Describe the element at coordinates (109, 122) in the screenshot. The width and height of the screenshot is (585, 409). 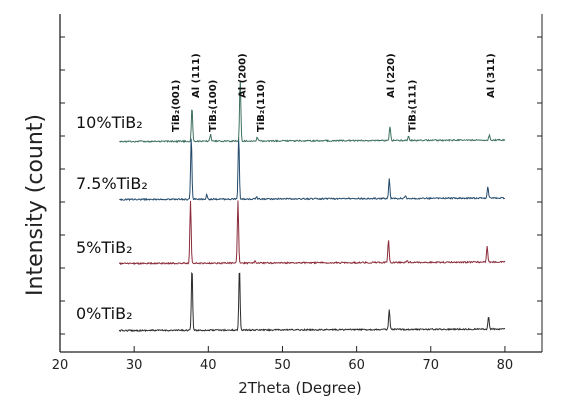
I see `series-label-10: 10%TiB₂` at that location.